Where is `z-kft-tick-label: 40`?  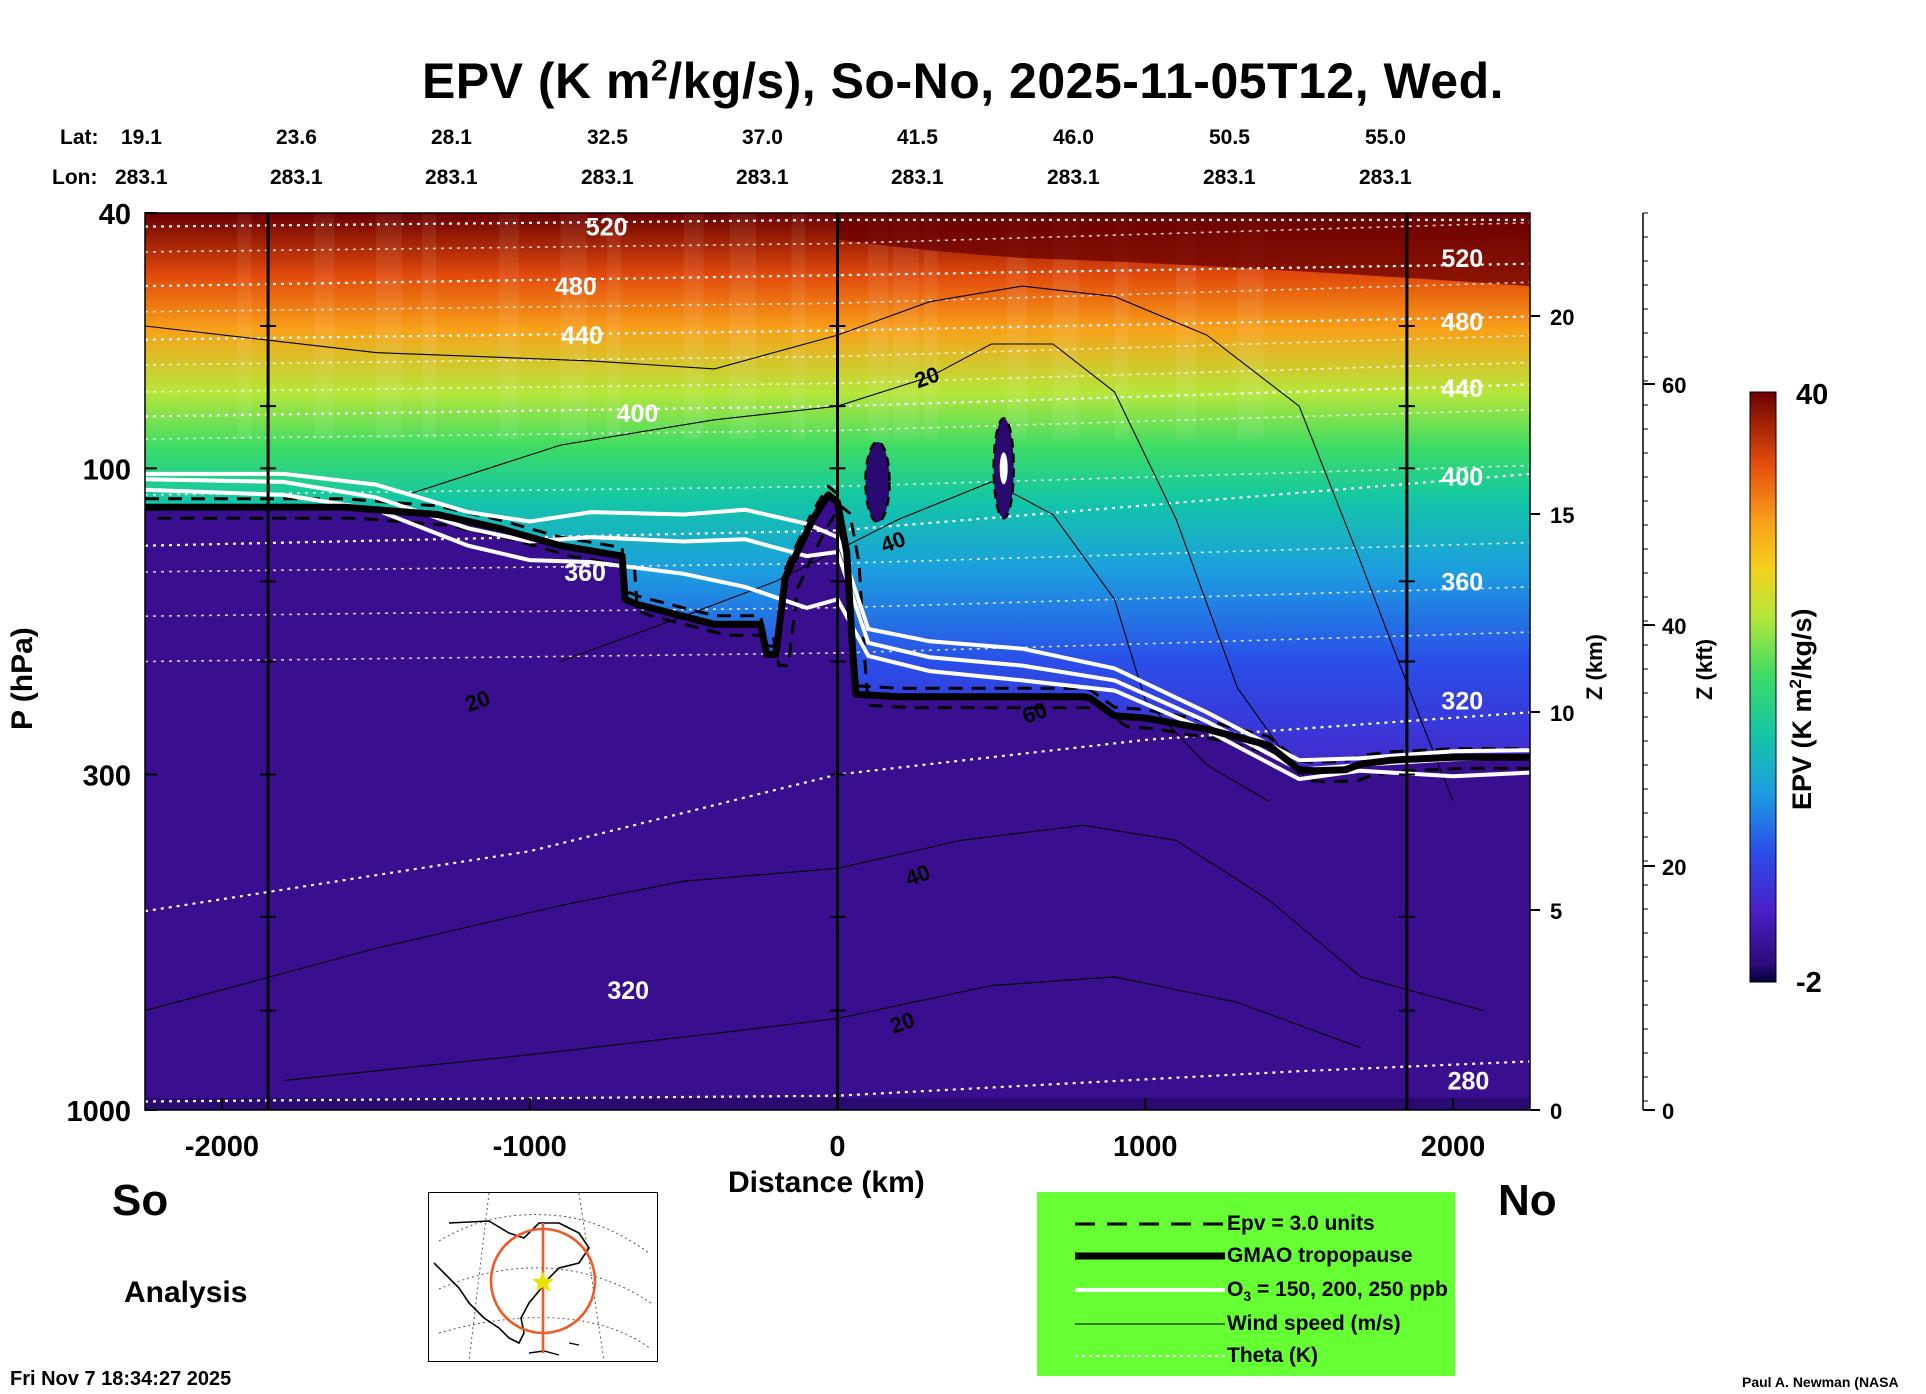
z-kft-tick-label: 40 is located at coordinates (1674, 626).